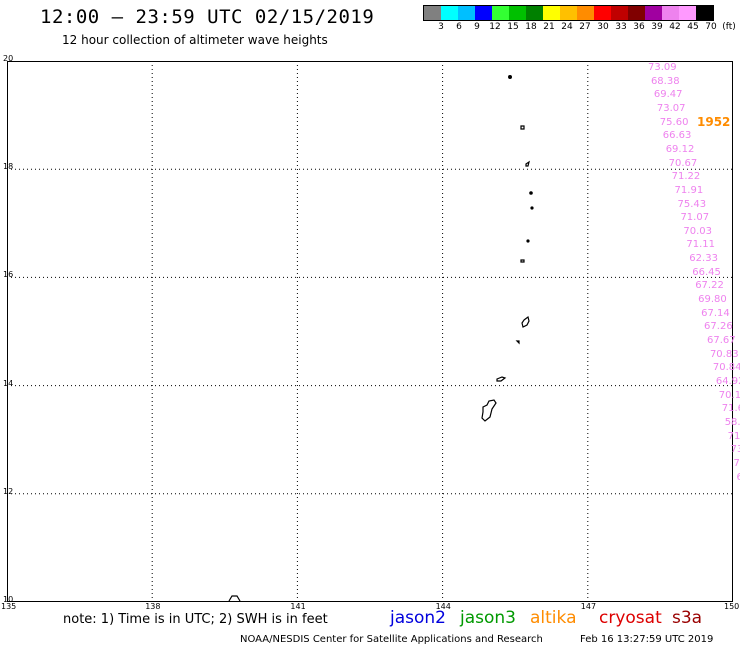 This screenshot has height=650, width=740. Describe the element at coordinates (621, 27) in the screenshot. I see `color-scale-label: 33` at that location.